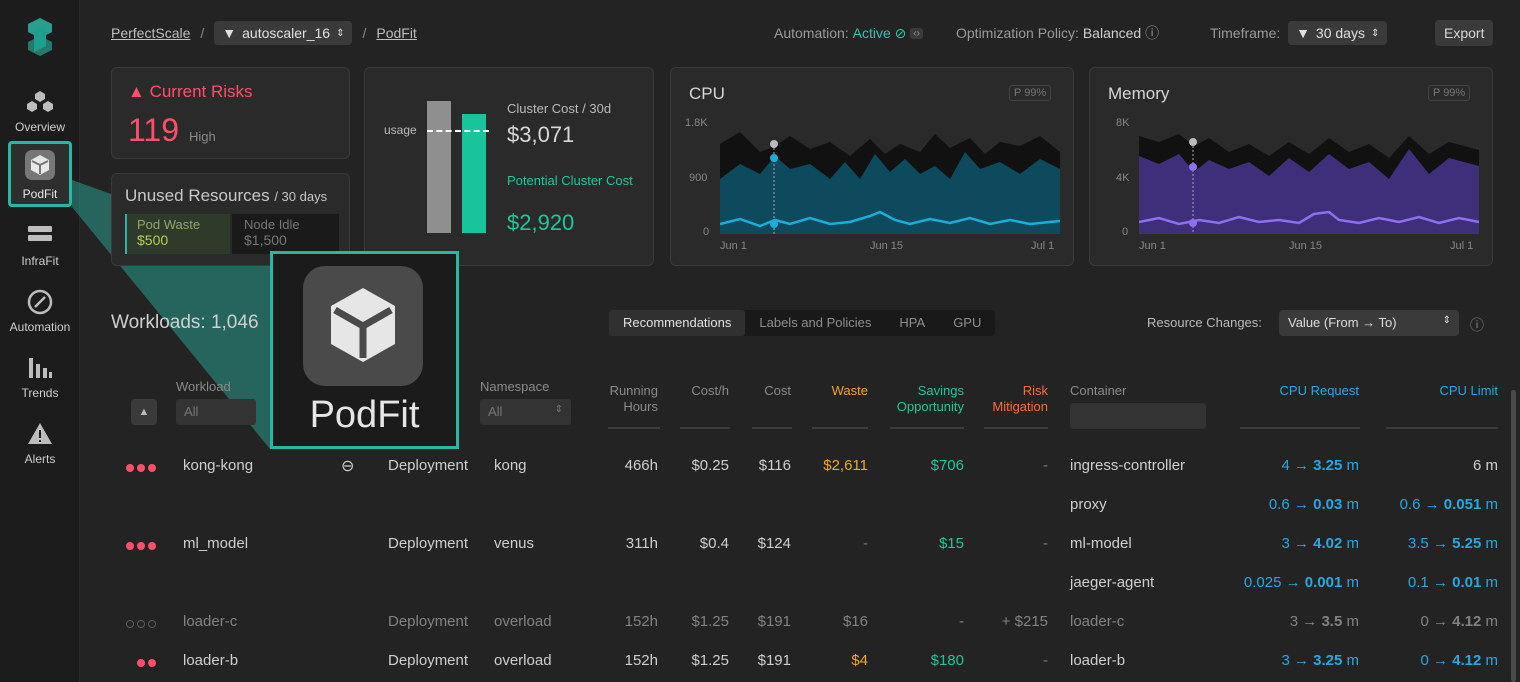 This screenshot has width=1520, height=682. What do you see at coordinates (40, 433) in the screenshot?
I see `warning-icon` at bounding box center [40, 433].